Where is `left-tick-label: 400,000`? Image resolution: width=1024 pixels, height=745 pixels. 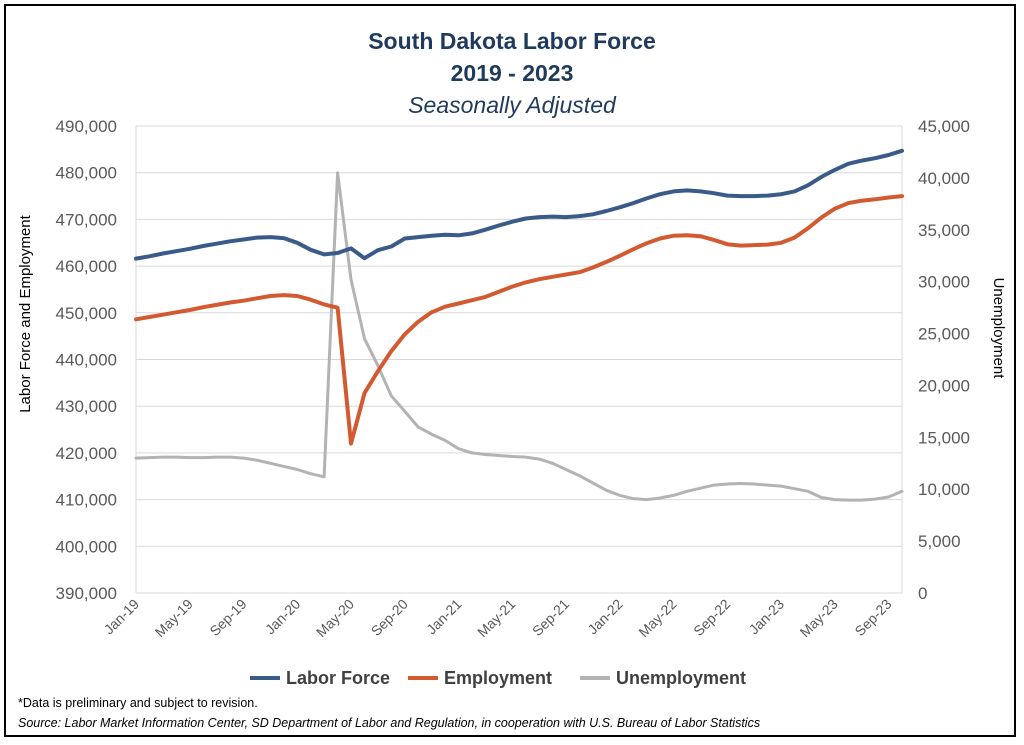 left-tick-label: 400,000 is located at coordinates (86, 546).